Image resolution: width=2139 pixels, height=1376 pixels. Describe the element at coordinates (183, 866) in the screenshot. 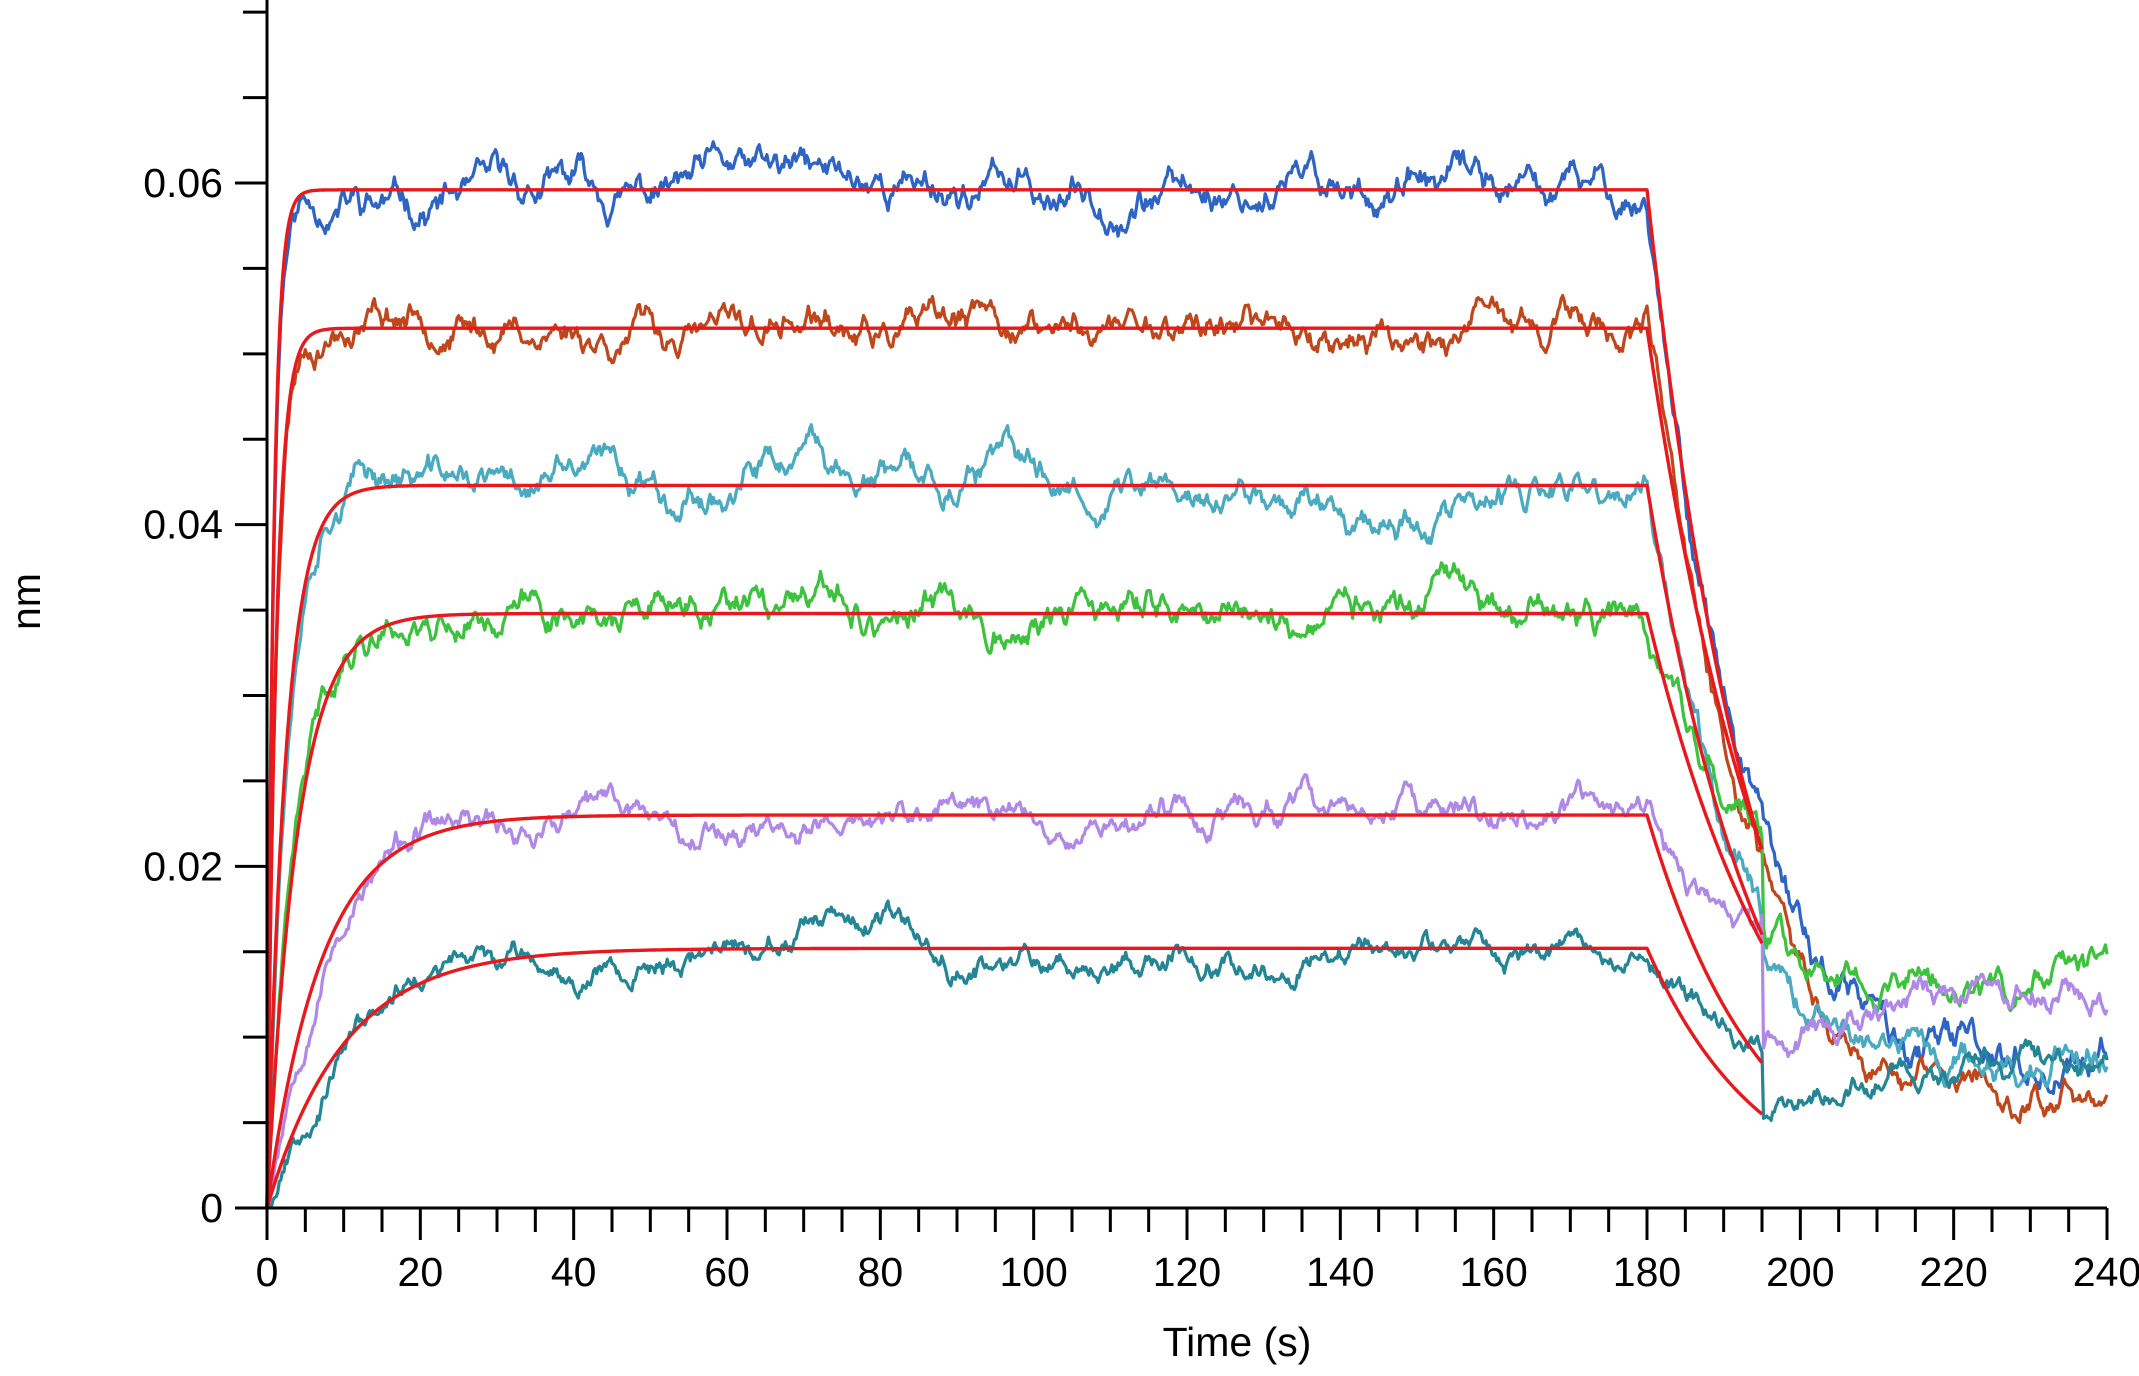

I see `y-tick-label: 0.02` at that location.